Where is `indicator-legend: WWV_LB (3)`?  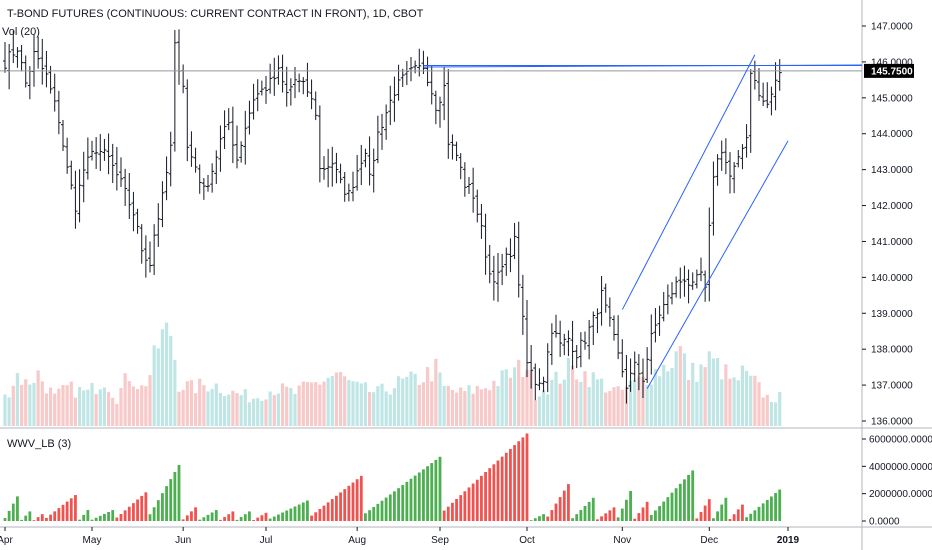
indicator-legend: WWV_LB (3) is located at coordinates (39, 444).